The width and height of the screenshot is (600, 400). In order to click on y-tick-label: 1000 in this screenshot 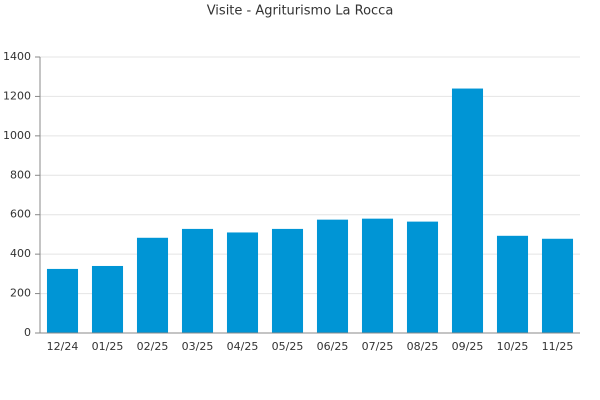, I will do `click(17, 135)`.